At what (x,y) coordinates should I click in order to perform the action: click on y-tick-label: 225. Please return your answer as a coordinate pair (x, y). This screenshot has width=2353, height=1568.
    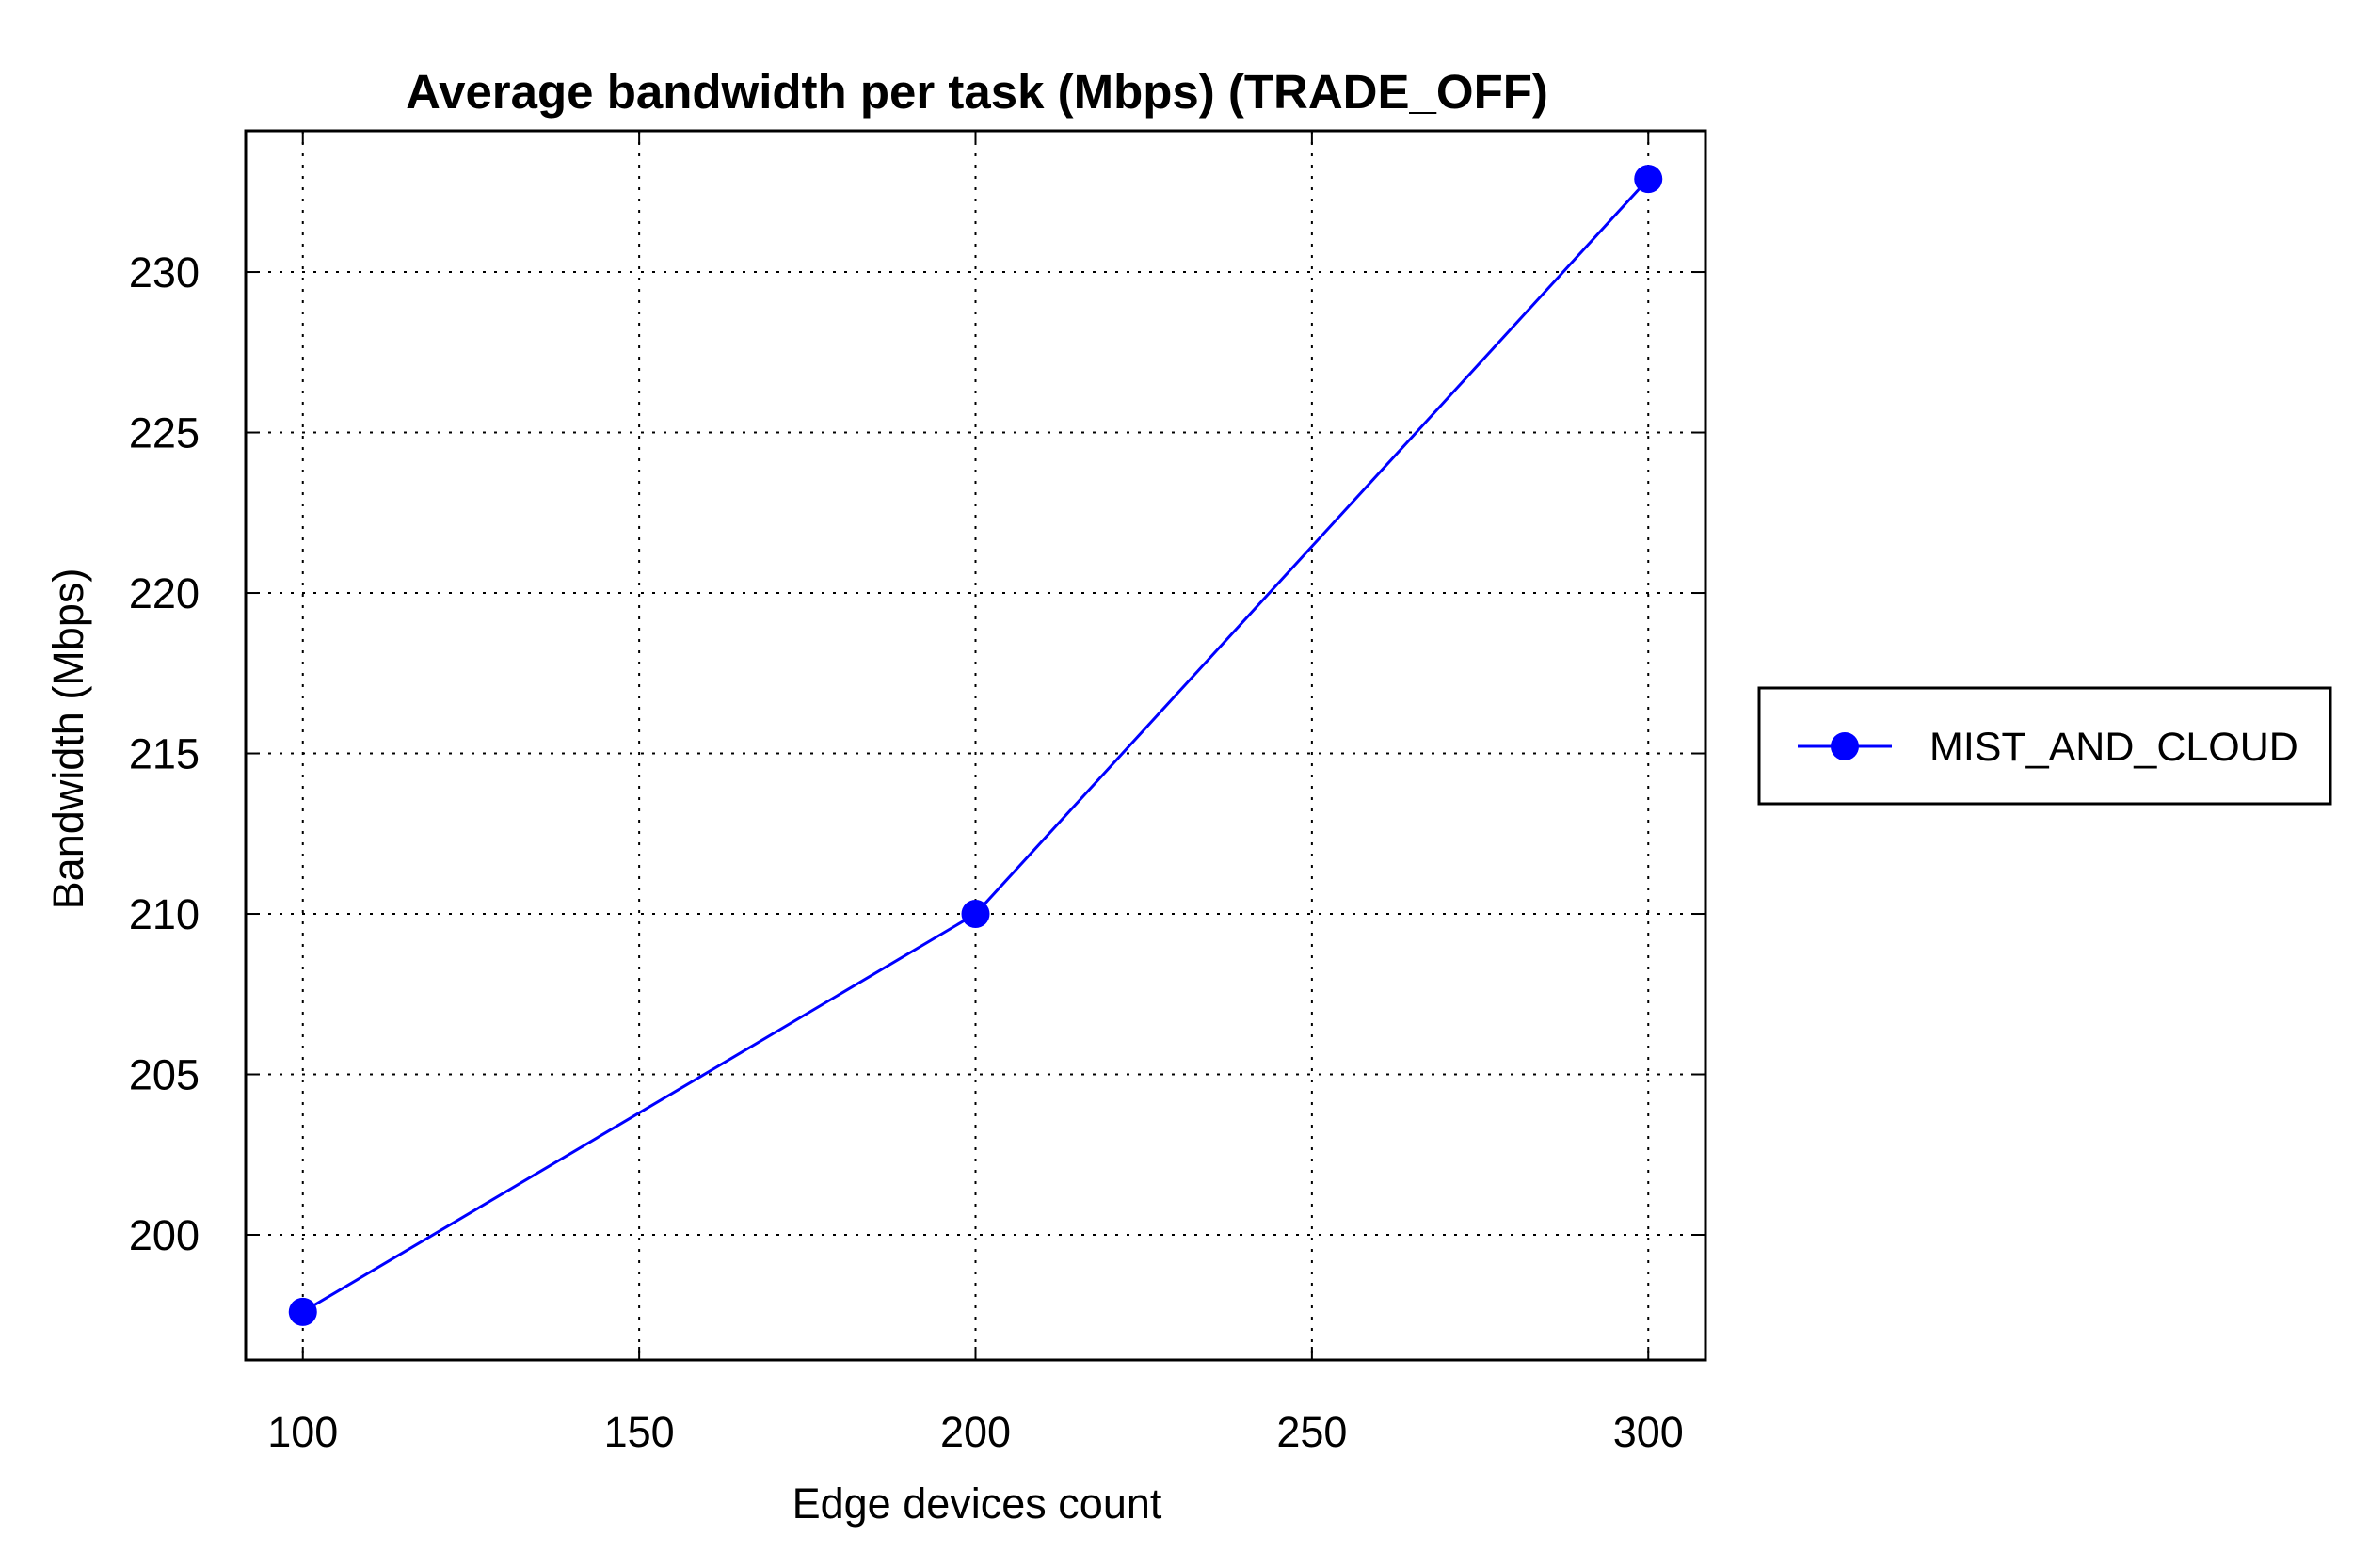
    Looking at the image, I should click on (165, 433).